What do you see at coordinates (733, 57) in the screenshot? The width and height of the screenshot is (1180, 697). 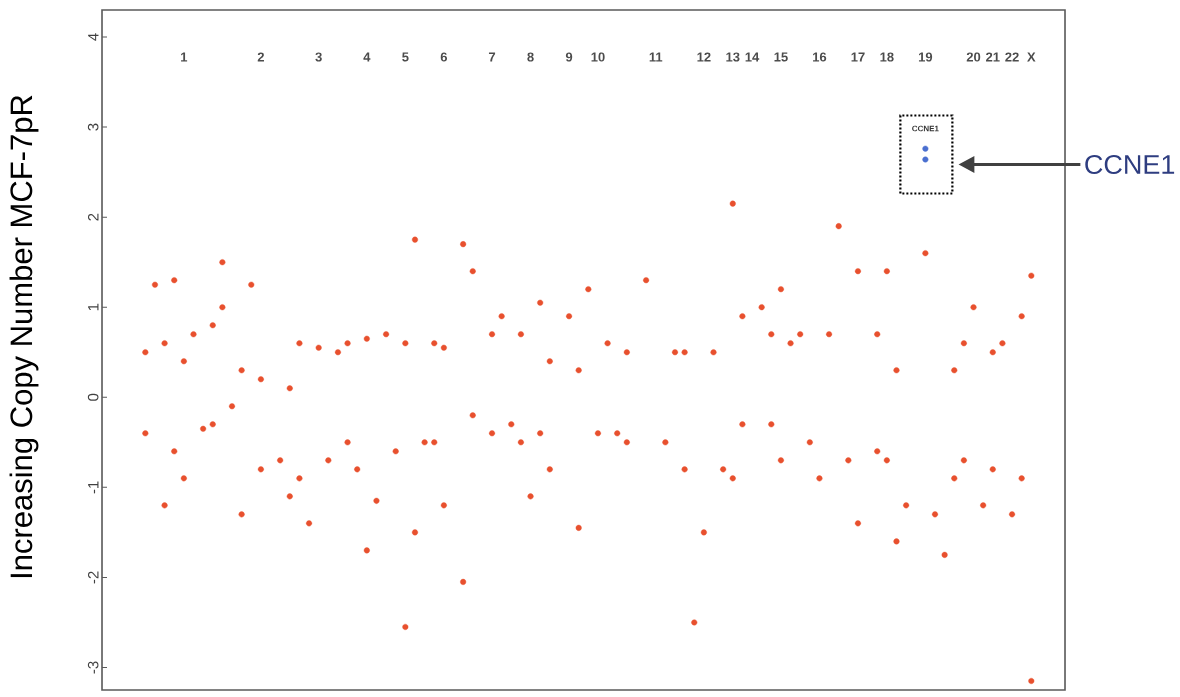 I see `x-tick-label: 13` at bounding box center [733, 57].